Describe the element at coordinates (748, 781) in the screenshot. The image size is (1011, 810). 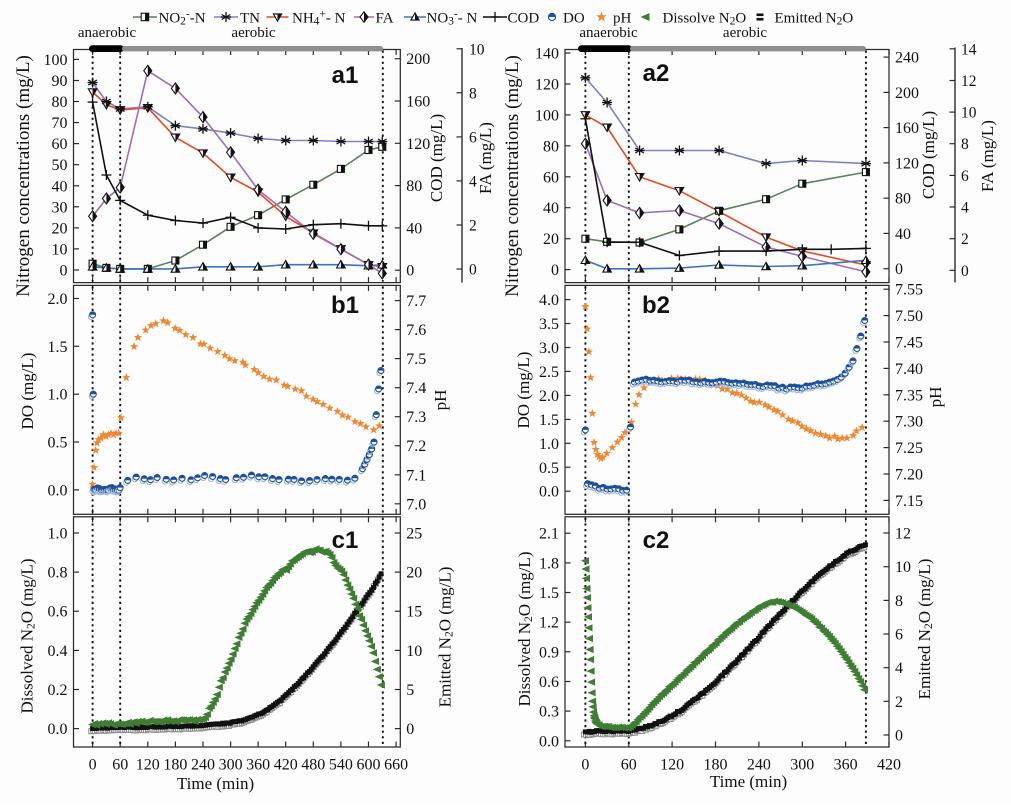
I see `svg-text: Time (min)` at that location.